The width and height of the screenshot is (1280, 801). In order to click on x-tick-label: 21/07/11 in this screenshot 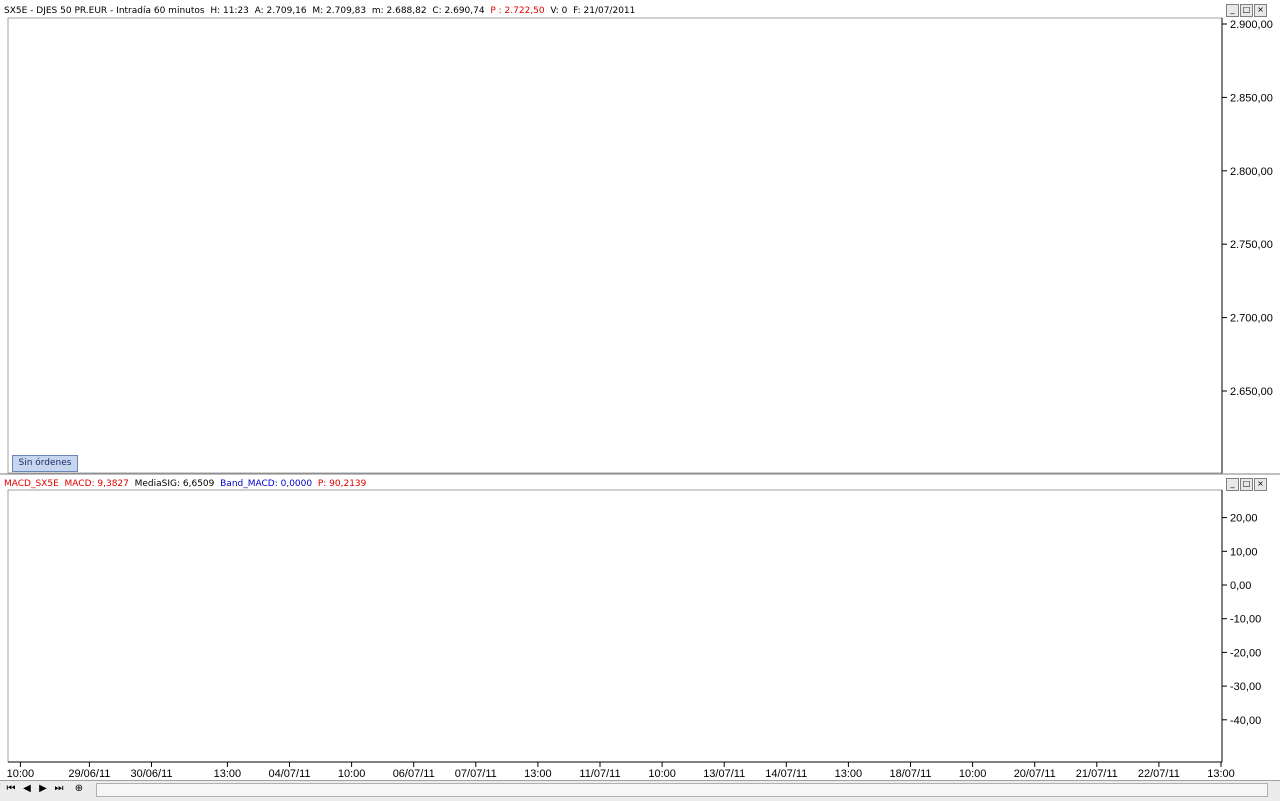, I will do `click(1097, 774)`.